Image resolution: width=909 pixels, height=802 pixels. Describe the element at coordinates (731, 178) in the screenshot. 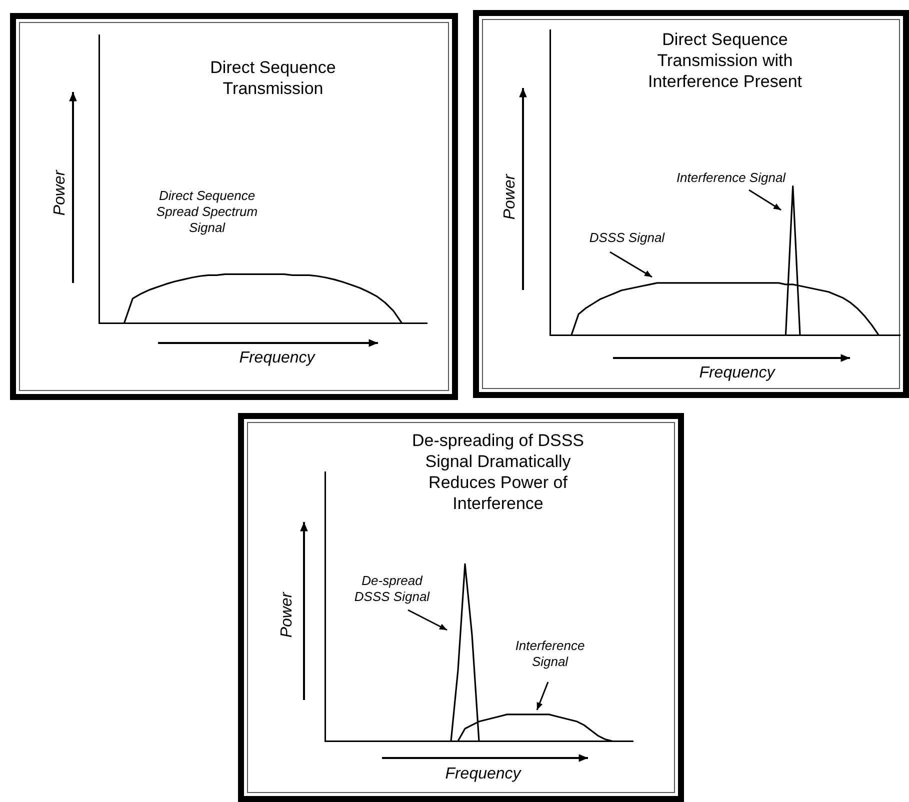

I see `series-label: Interference Signal` at that location.